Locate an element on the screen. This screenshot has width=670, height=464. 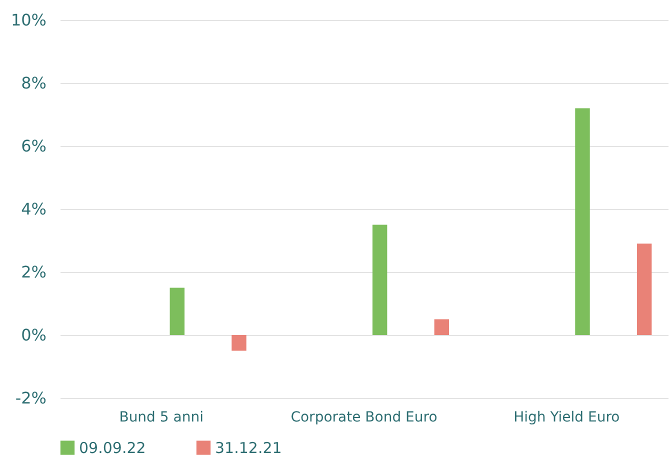
y-tick-label: 8% is located at coordinates (33, 83).